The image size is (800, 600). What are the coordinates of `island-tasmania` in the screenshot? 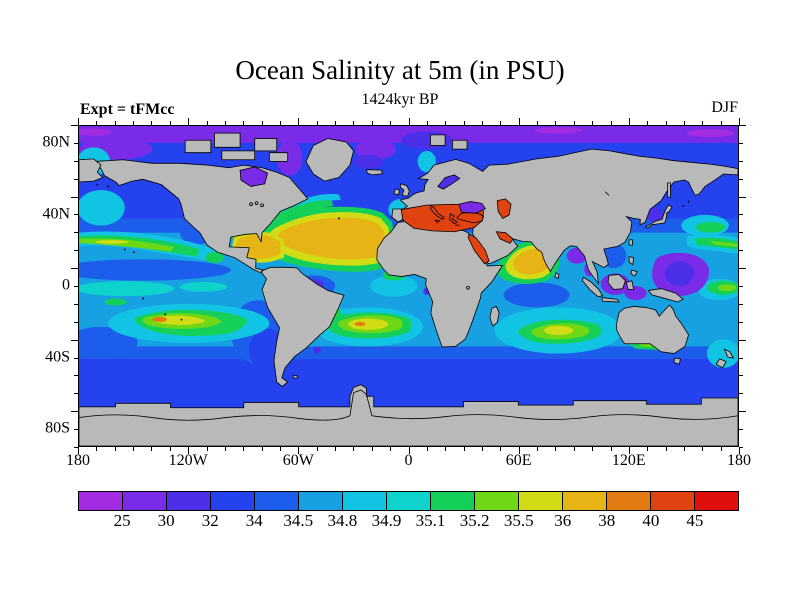 It's located at (677, 361).